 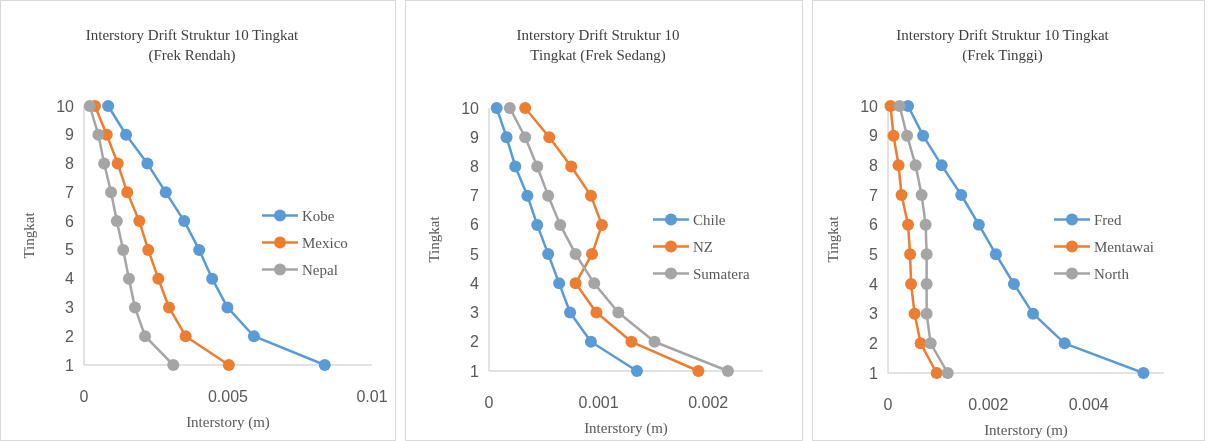 I want to click on chart-title: Interstory Drift Struktur 10 Tingkat (Frek Tinggi), so click(x=1003, y=45).